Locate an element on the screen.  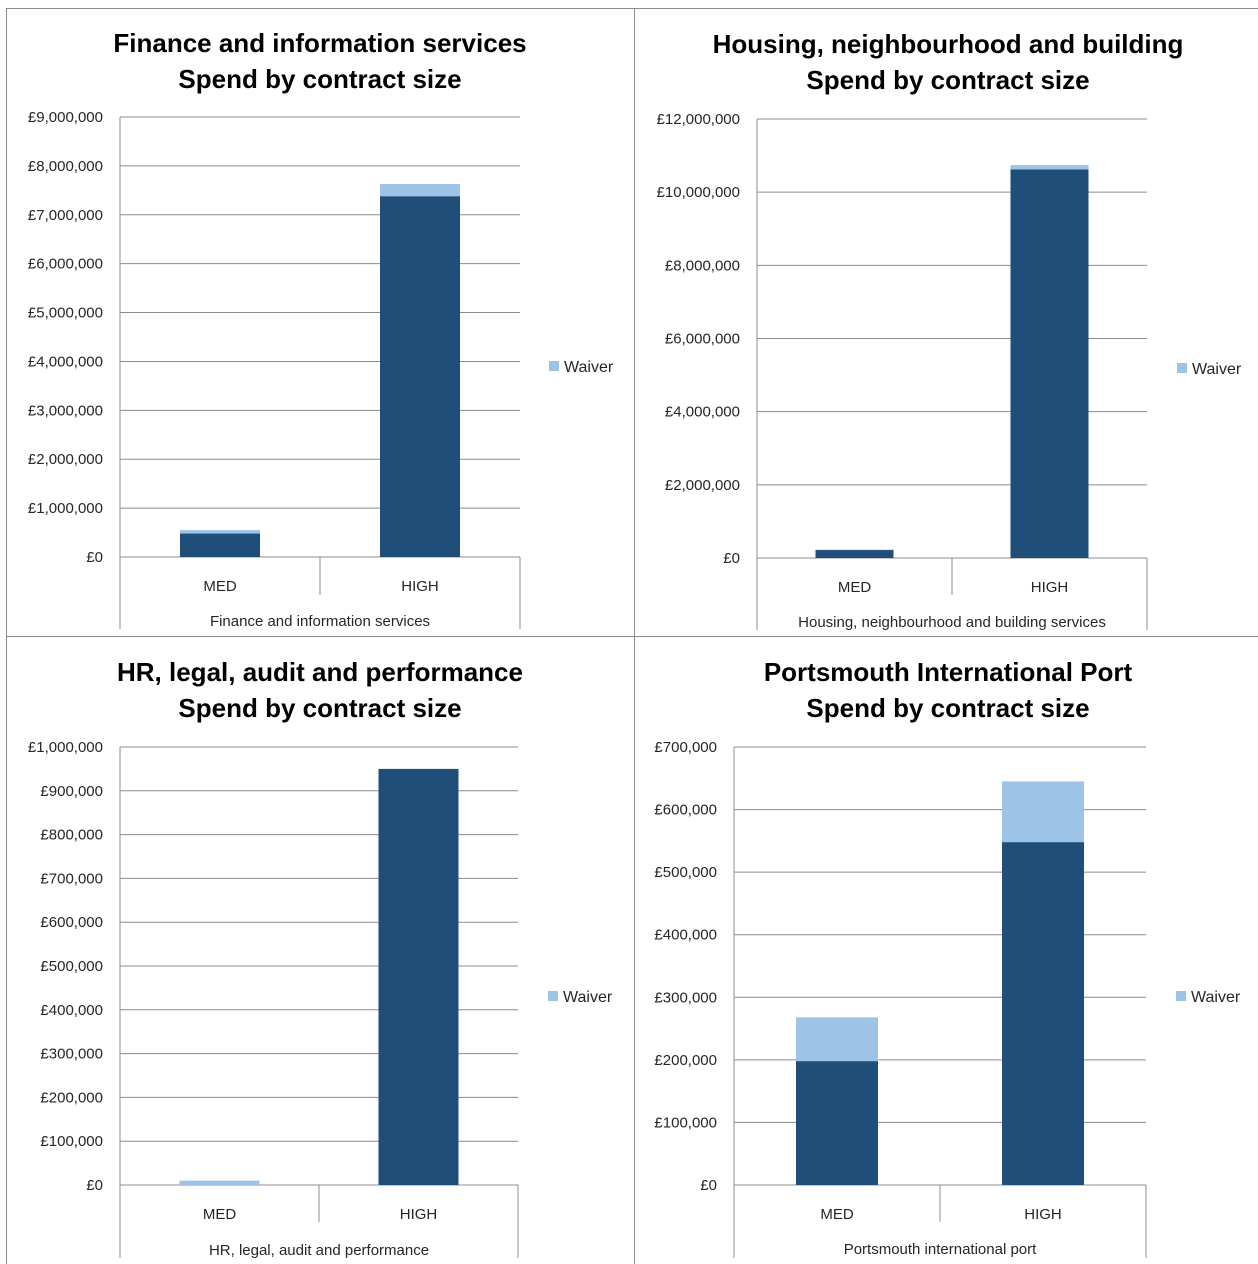
group-label: Finance and information services is located at coordinates (320, 621).